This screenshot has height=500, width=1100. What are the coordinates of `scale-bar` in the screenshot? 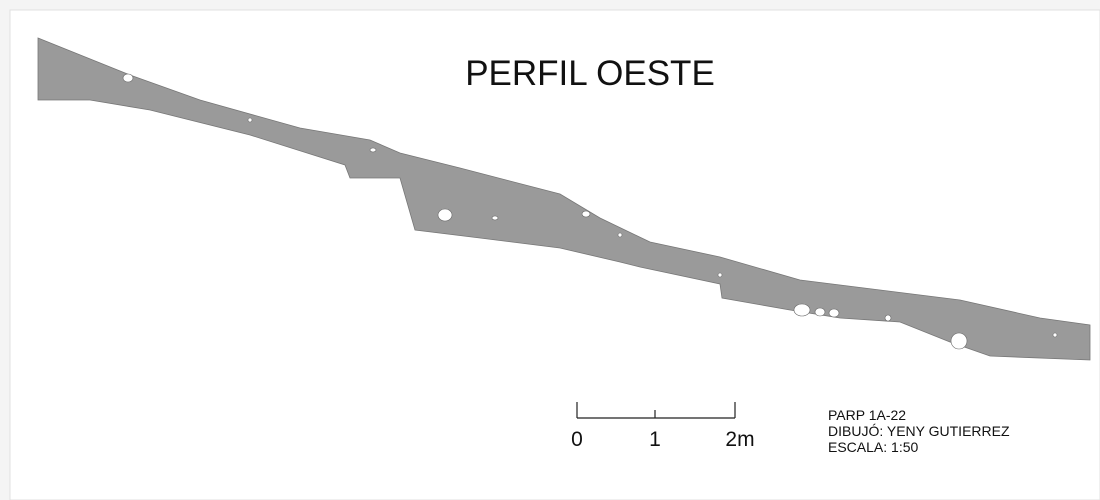 It's located at (656, 410).